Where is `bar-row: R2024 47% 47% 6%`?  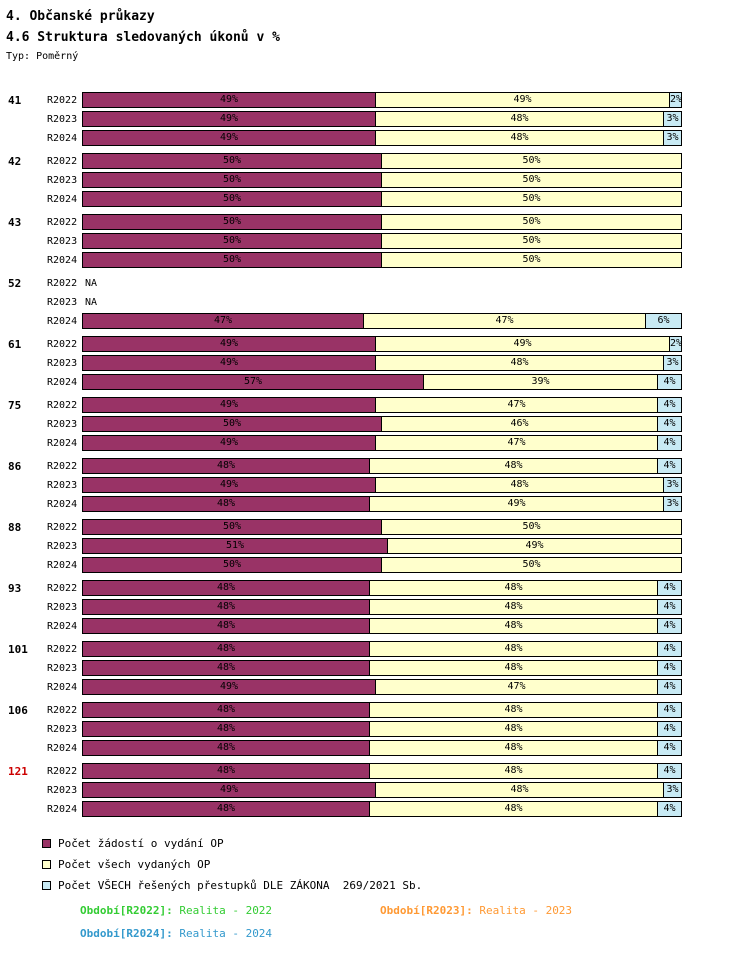
bar-row: R2024 47% 47% 6% is located at coordinates (375, 321).